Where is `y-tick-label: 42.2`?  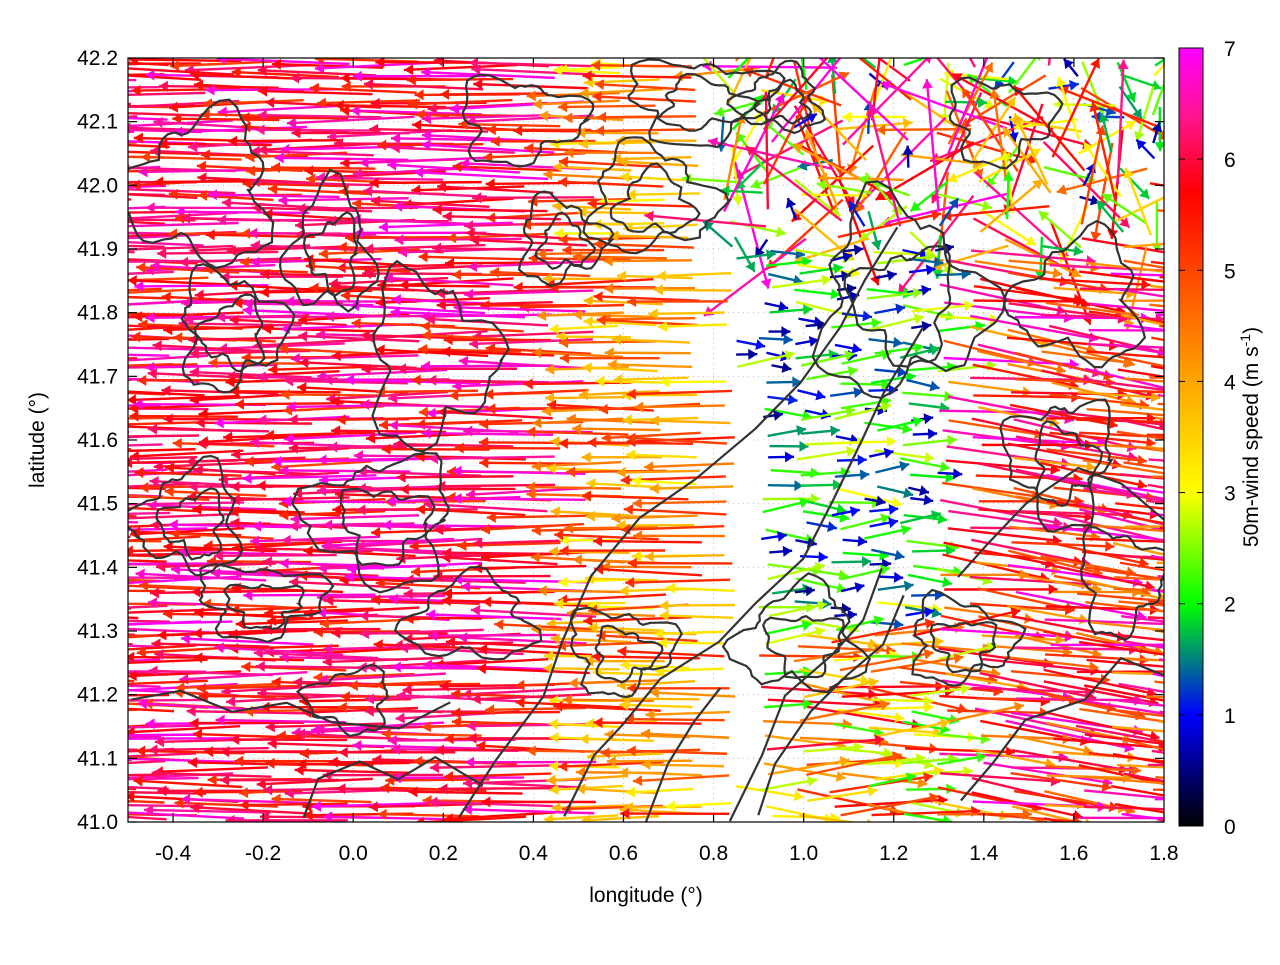 y-tick-label: 42.2 is located at coordinates (97, 58).